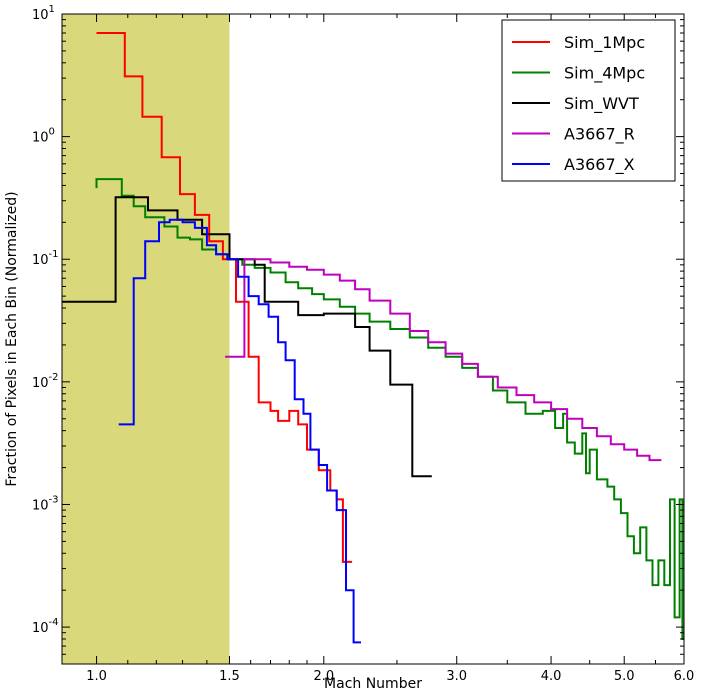  I want to click on legend-label: Sim_WVT, so click(601, 104).